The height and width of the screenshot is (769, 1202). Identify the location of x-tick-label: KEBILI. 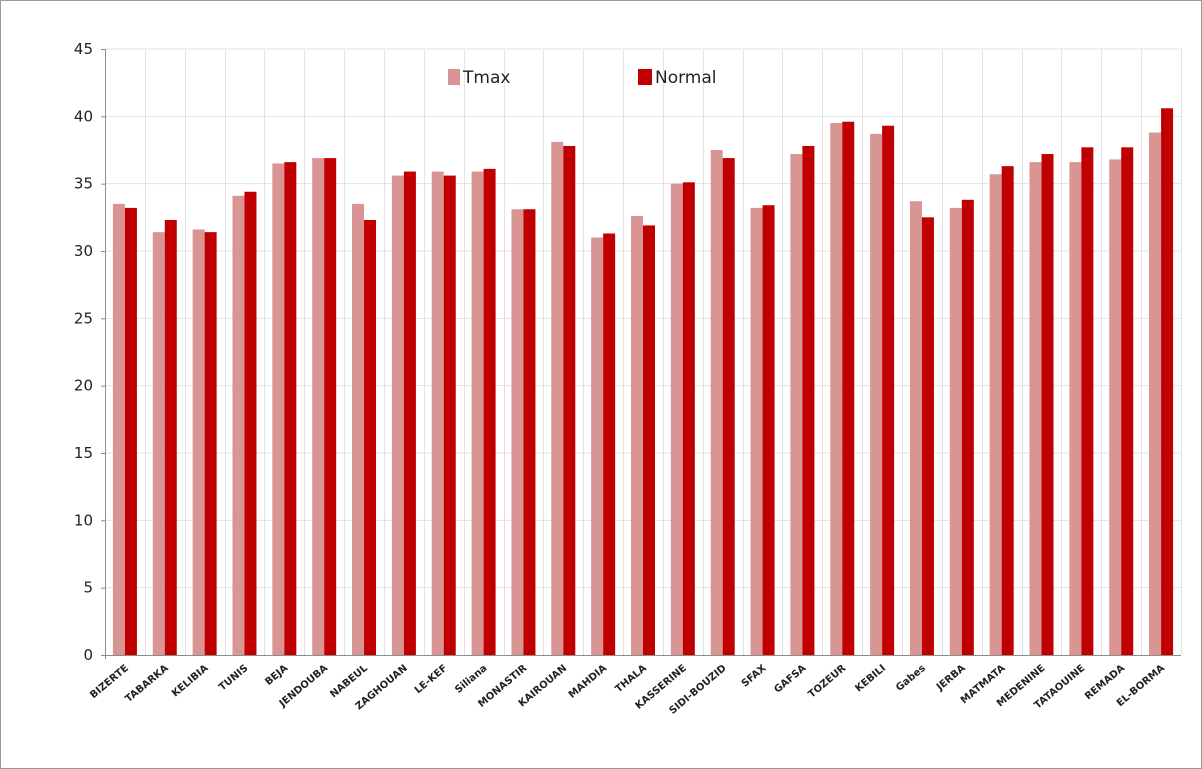
(870, 679).